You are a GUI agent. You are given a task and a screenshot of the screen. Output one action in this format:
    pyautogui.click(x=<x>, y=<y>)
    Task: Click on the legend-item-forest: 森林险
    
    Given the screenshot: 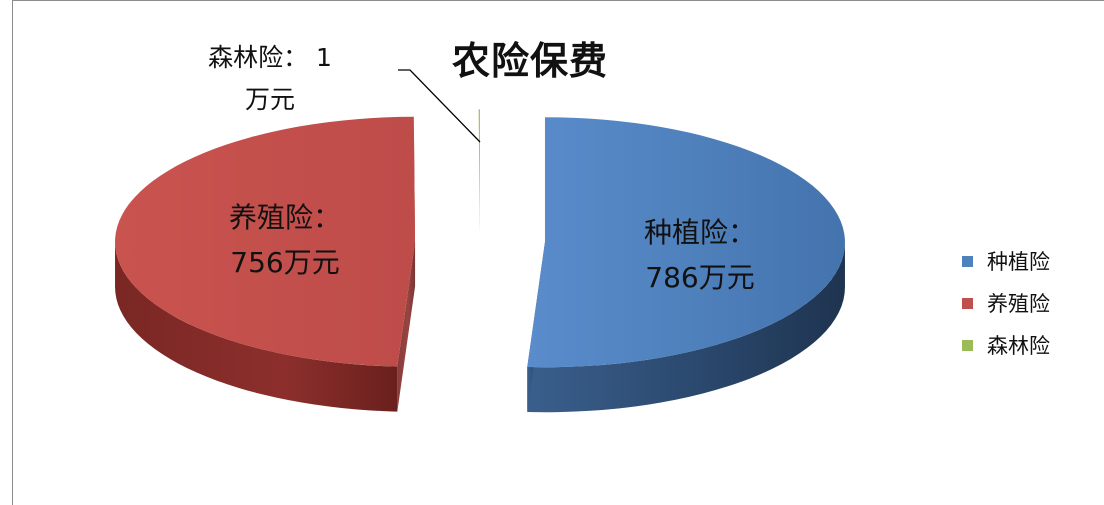 What is the action you would take?
    pyautogui.click(x=1006, y=345)
    